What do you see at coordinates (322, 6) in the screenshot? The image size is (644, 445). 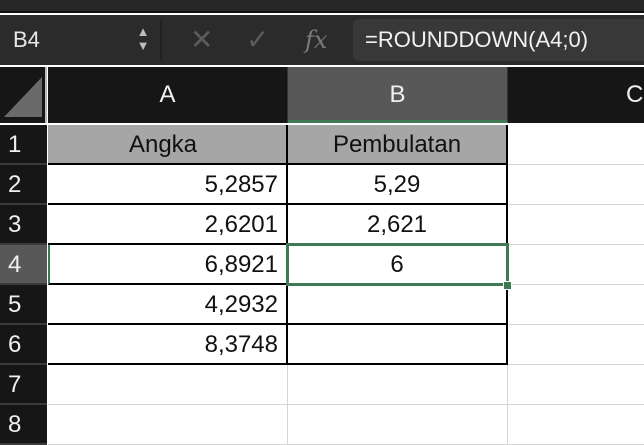 I see `title-strip` at bounding box center [322, 6].